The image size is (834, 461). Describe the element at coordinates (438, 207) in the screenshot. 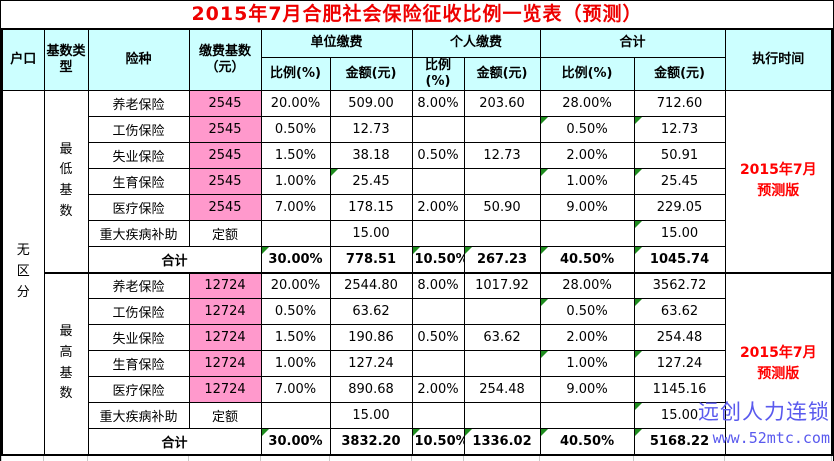

I see `personal-ratio-cell: 2.00%` at that location.